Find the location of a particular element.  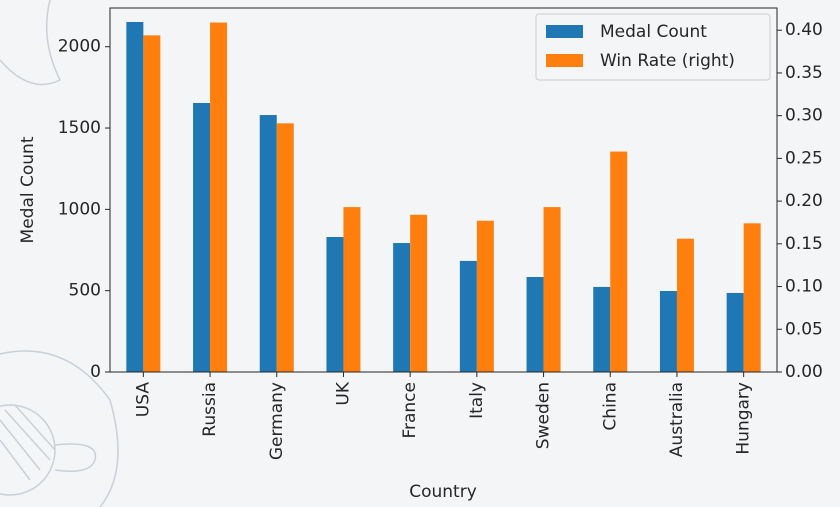

y2-tick-label: 0.30 is located at coordinates (804, 116).